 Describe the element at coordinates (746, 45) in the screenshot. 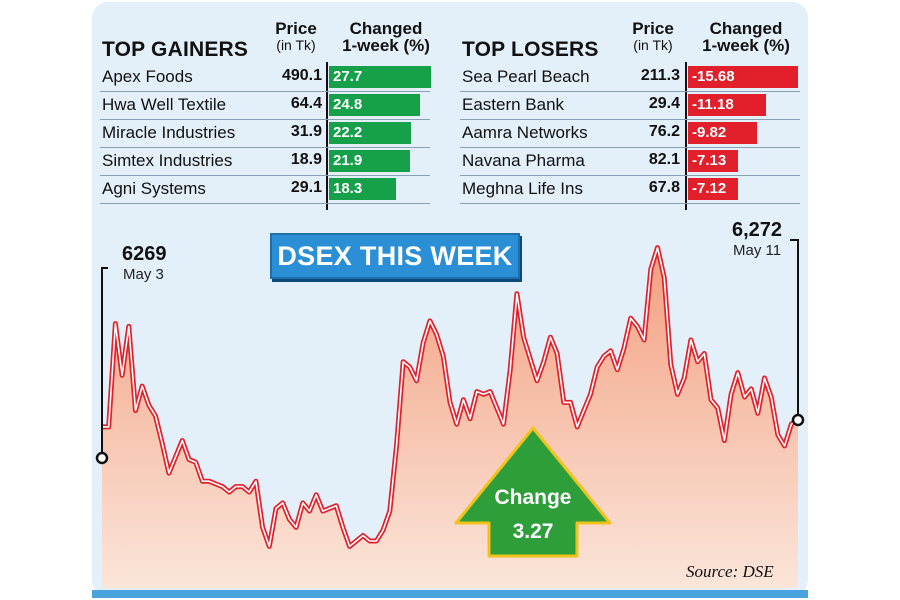

I see `losers-change-period: 1-week (%)` at that location.